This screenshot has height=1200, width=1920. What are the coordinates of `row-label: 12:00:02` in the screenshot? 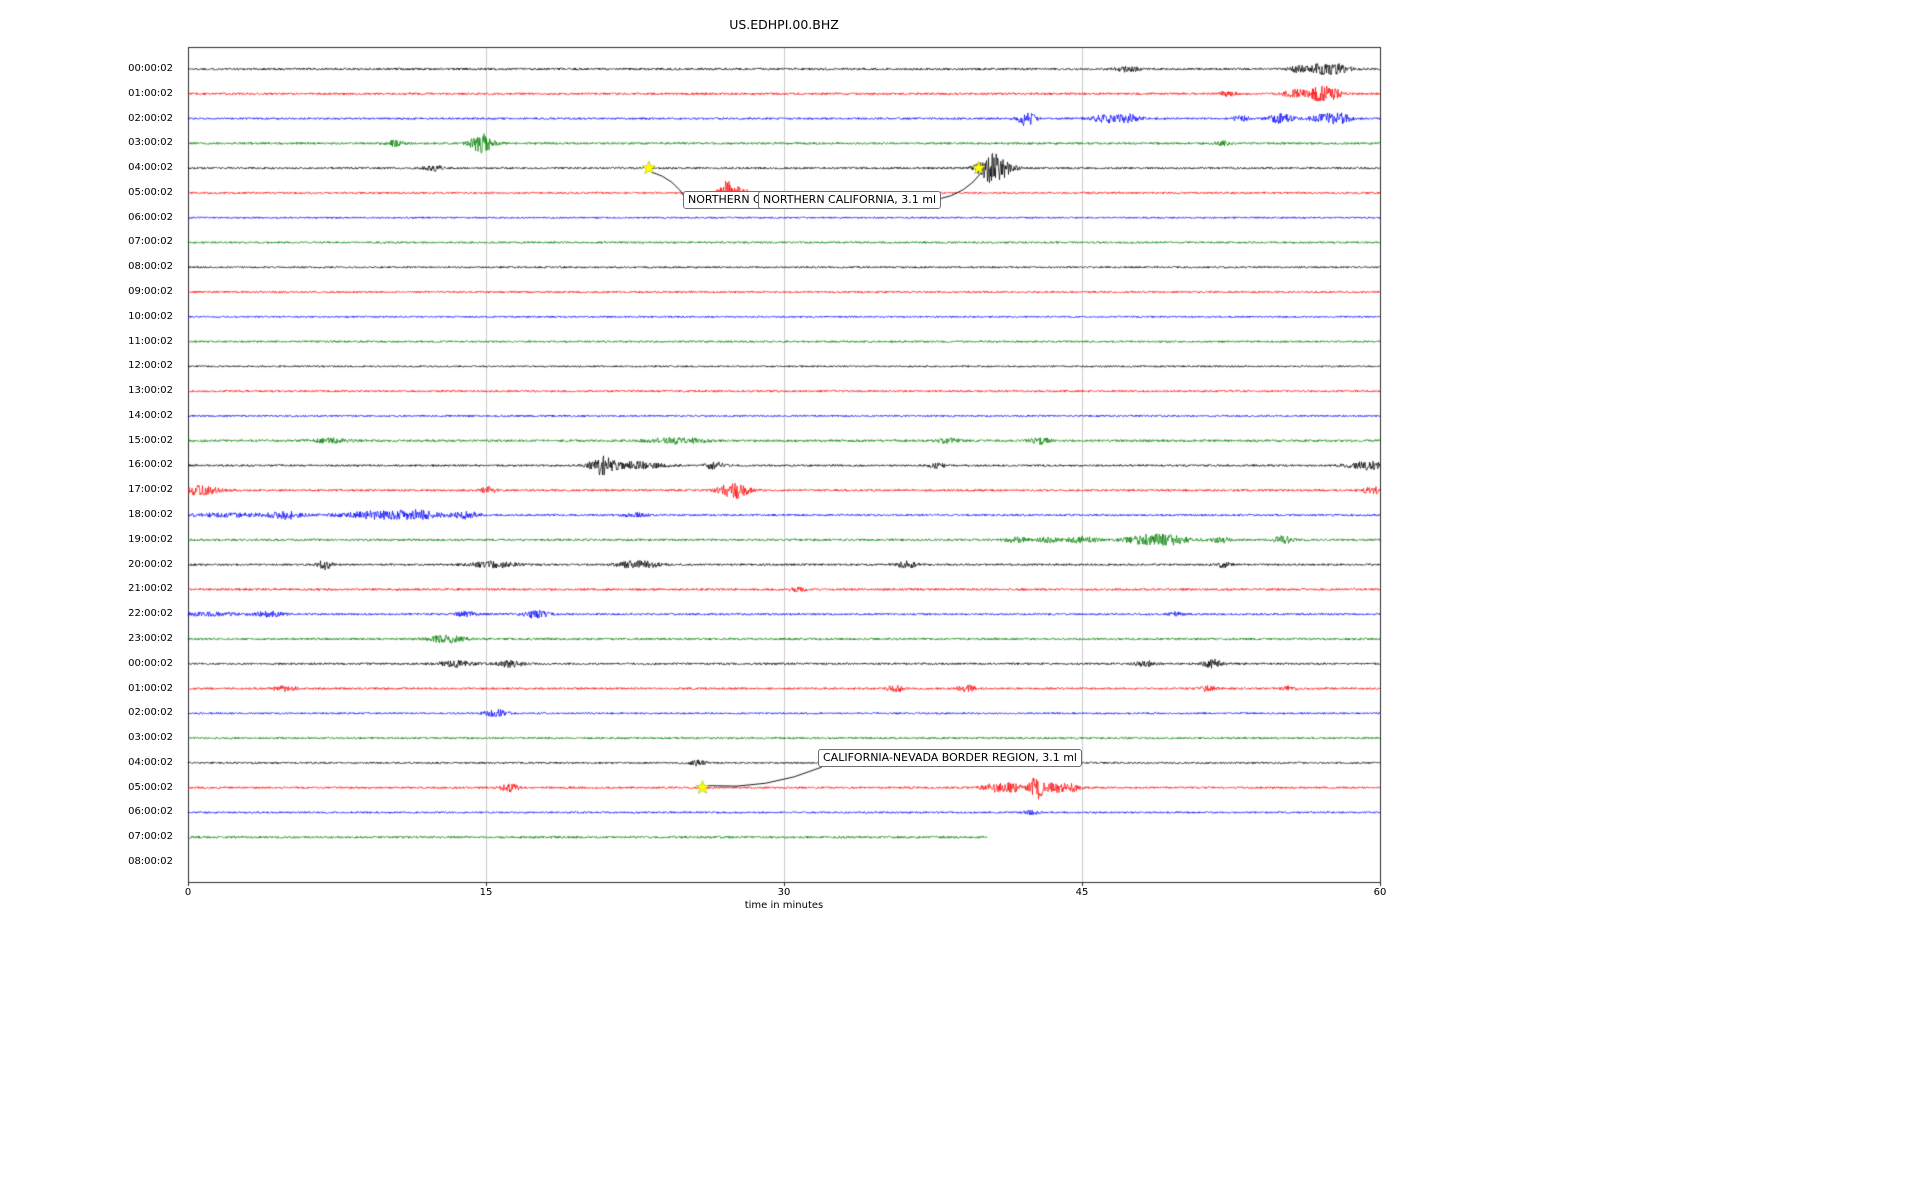 It's located at (150, 366).